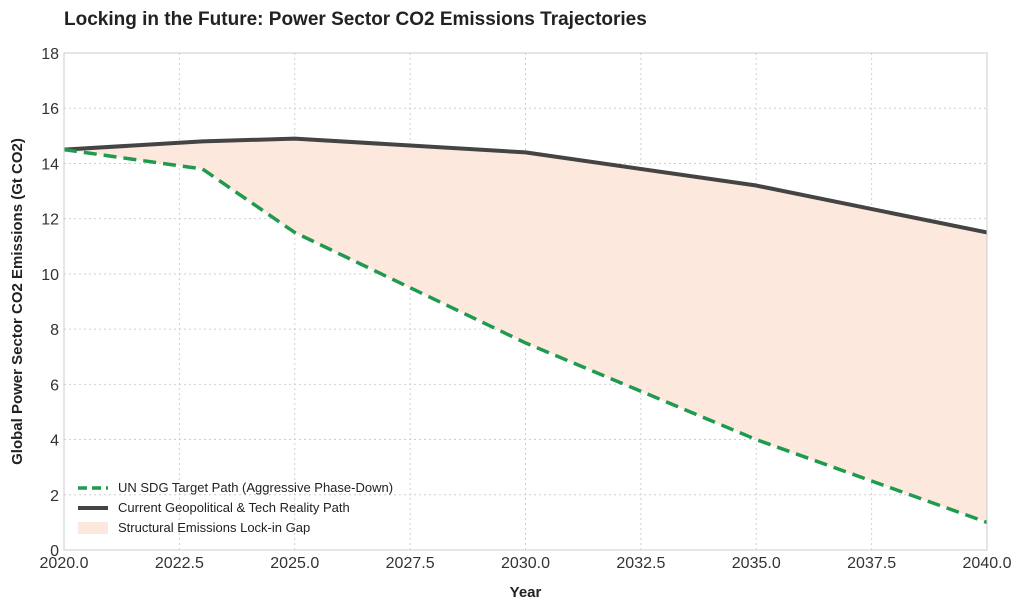 The image size is (1024, 611). What do you see at coordinates (410, 563) in the screenshot?
I see `x-tick-label: 2027.5` at bounding box center [410, 563].